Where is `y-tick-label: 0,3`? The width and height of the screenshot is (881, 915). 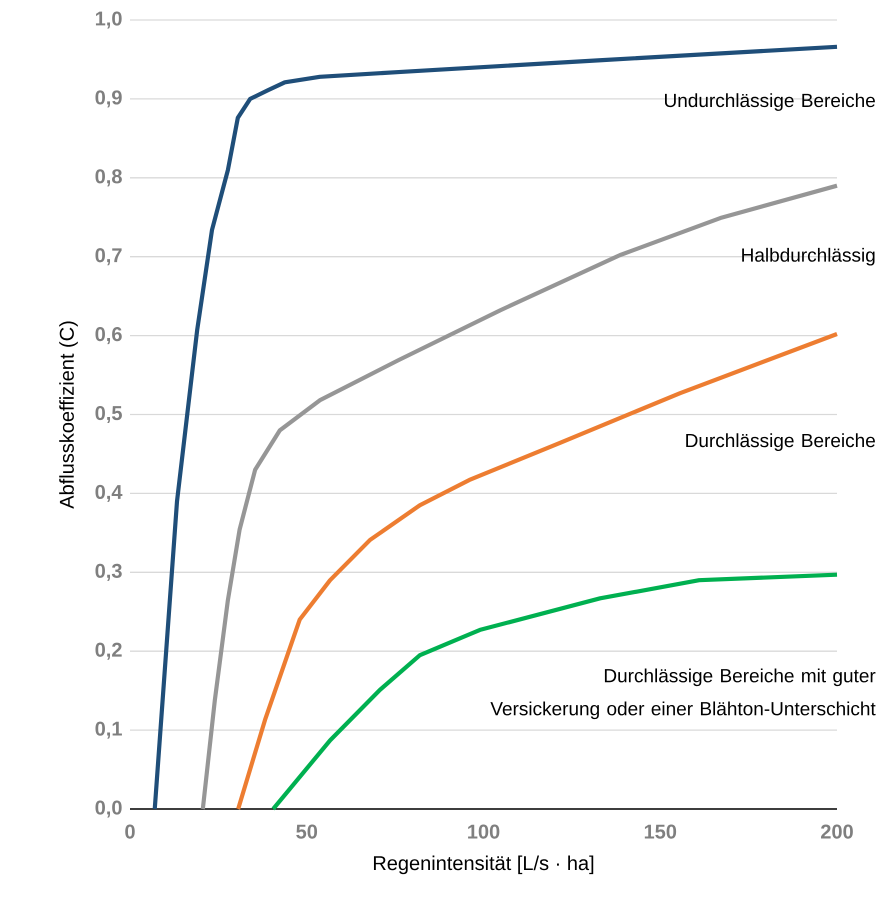
y-tick-label: 0,3 is located at coordinates (108, 572).